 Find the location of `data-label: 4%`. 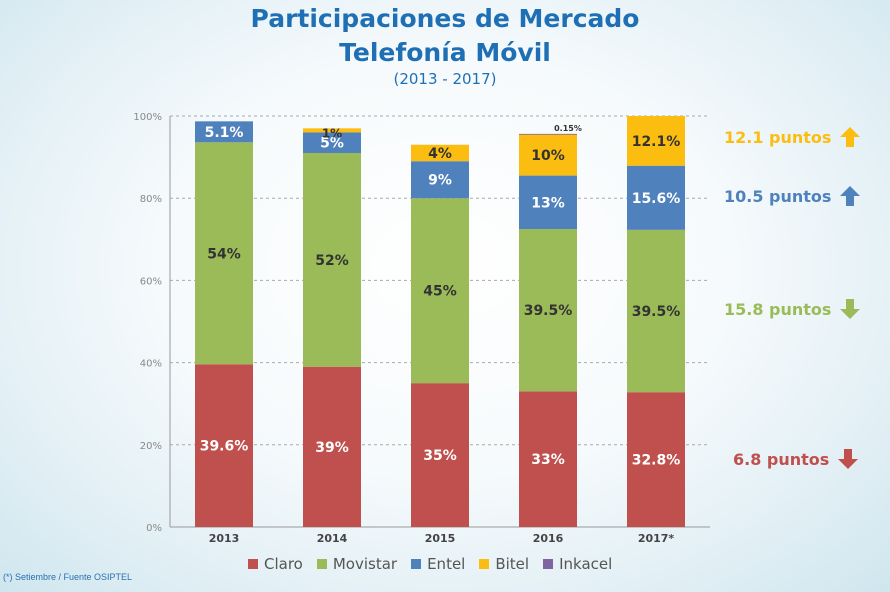

data-label: 4% is located at coordinates (440, 154).